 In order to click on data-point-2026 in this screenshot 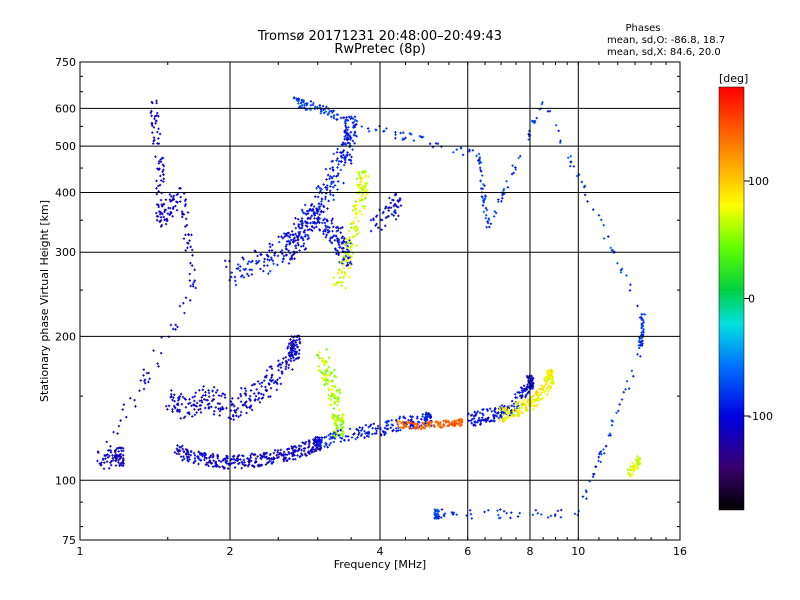, I will do `click(527, 393)`.